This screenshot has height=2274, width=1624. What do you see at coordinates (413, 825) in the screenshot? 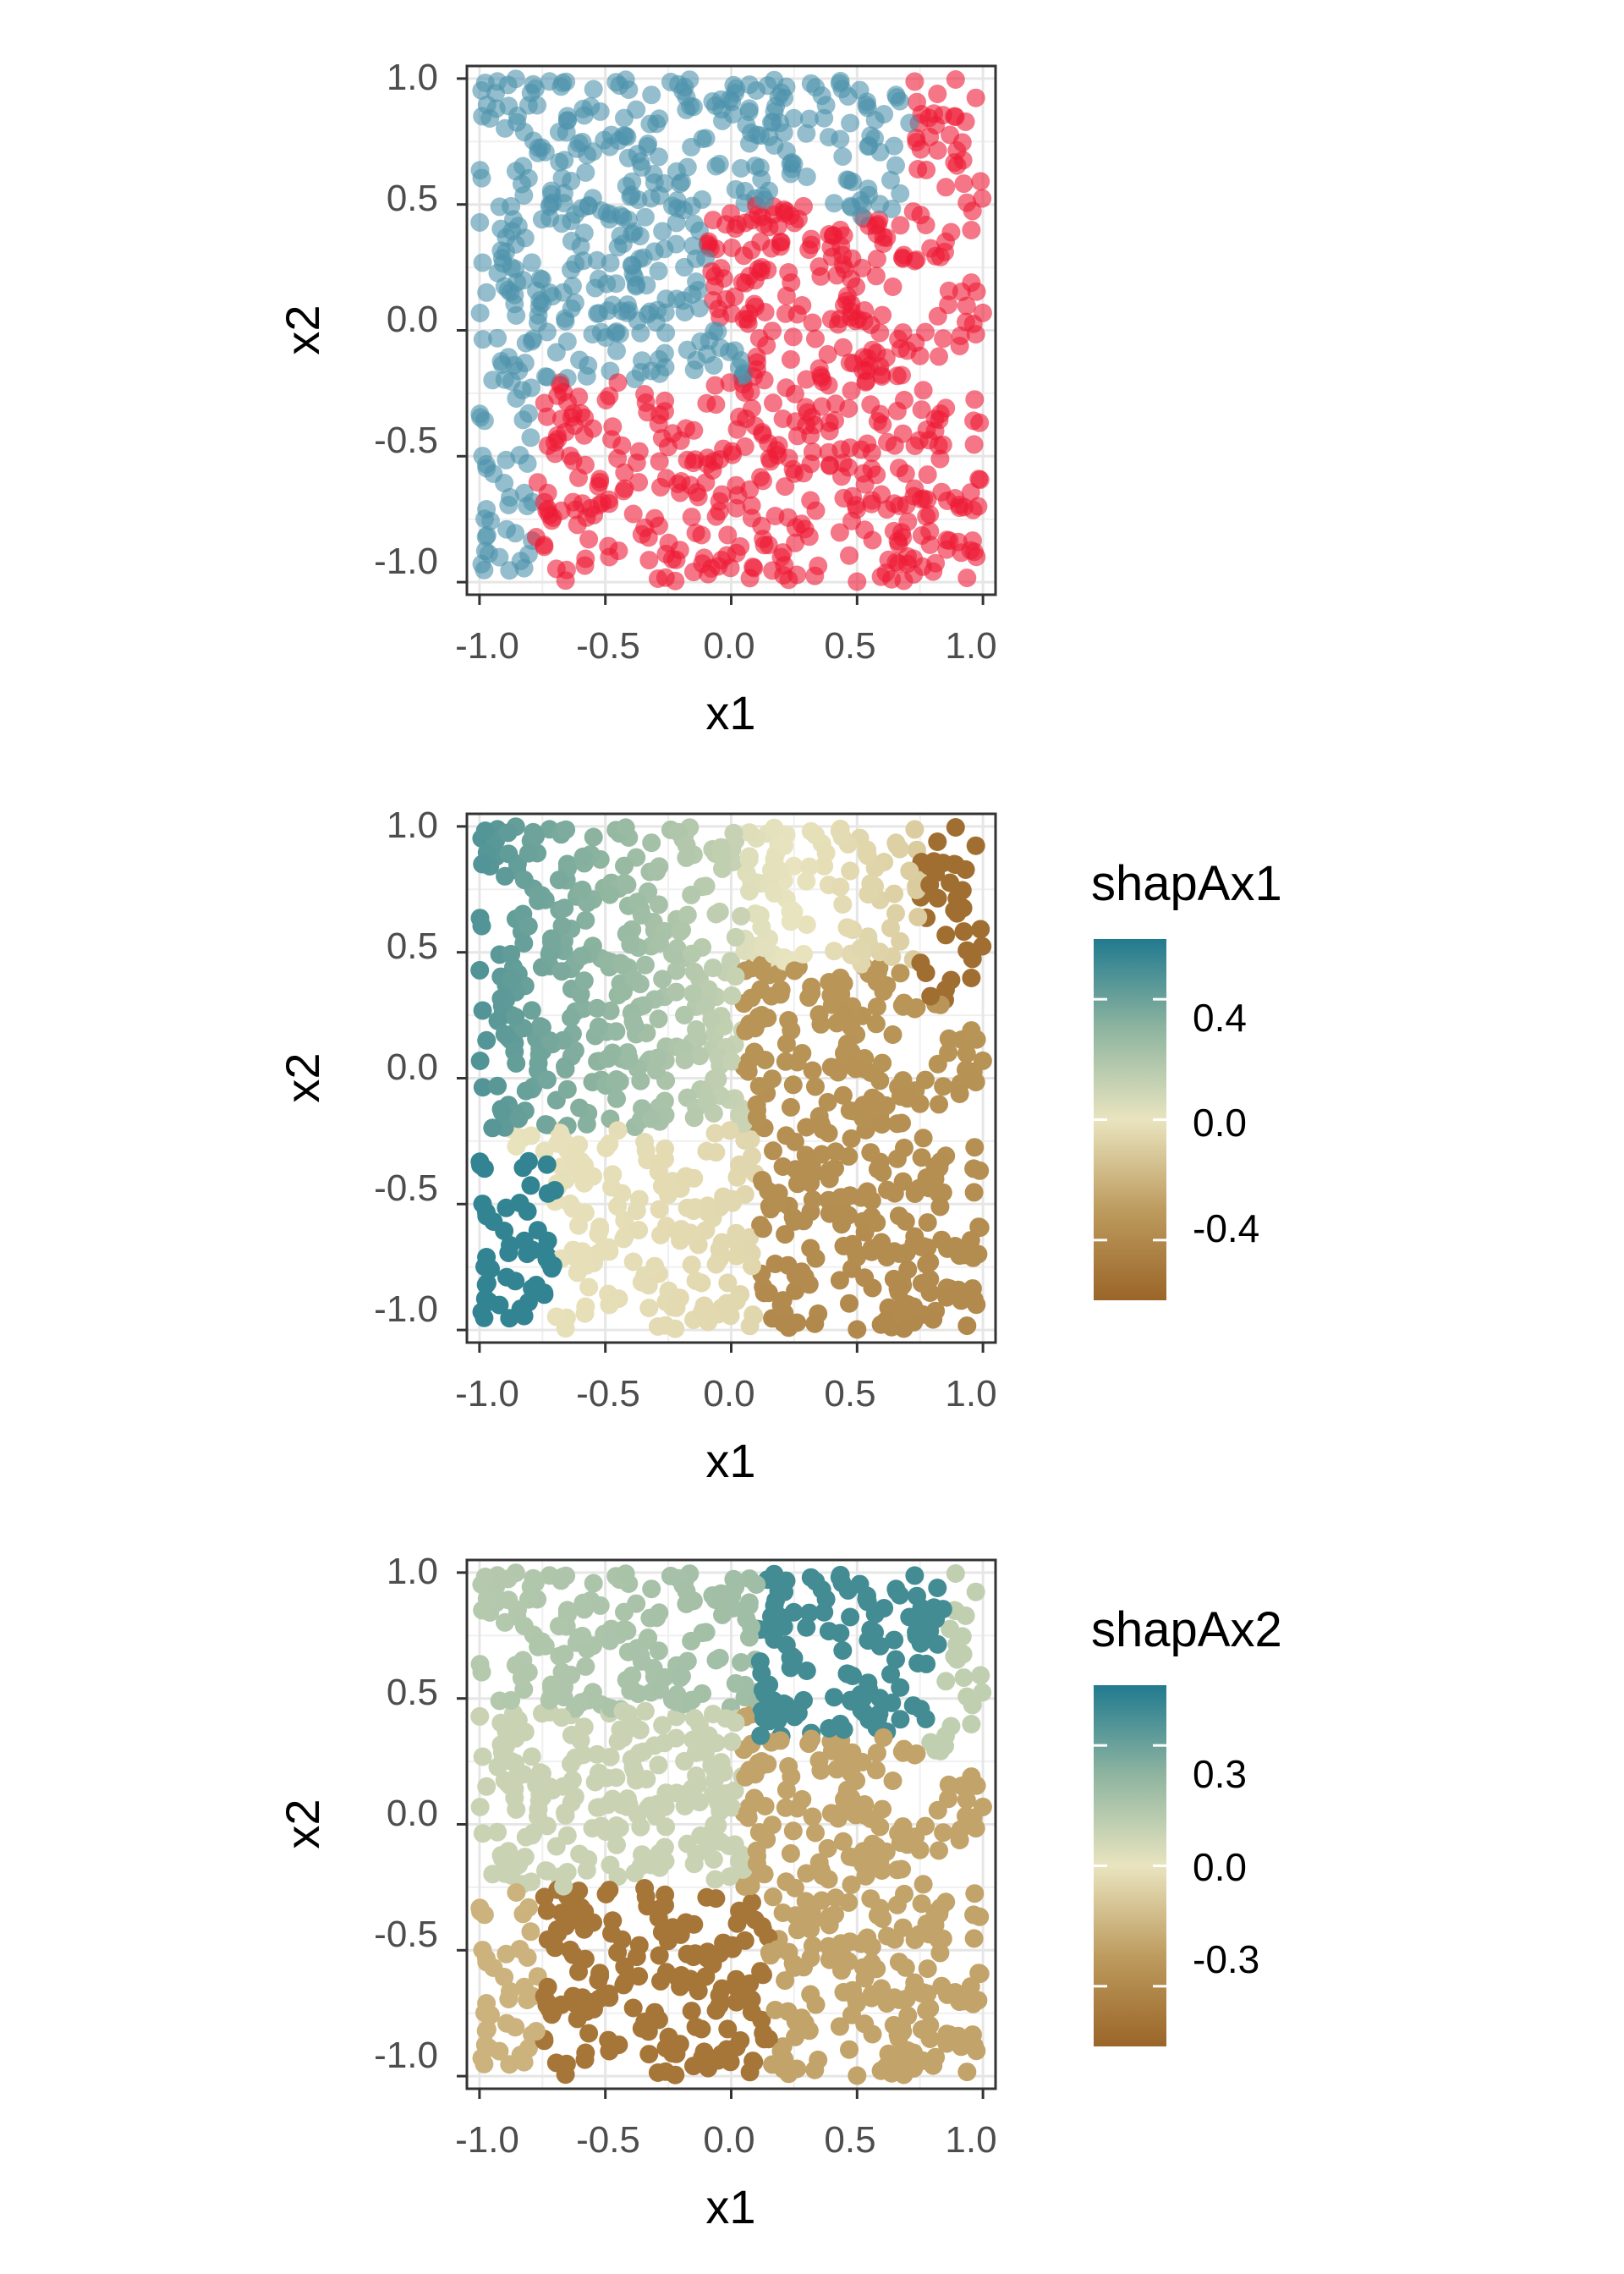
I see `y-tick-label: 1.0` at bounding box center [413, 825].